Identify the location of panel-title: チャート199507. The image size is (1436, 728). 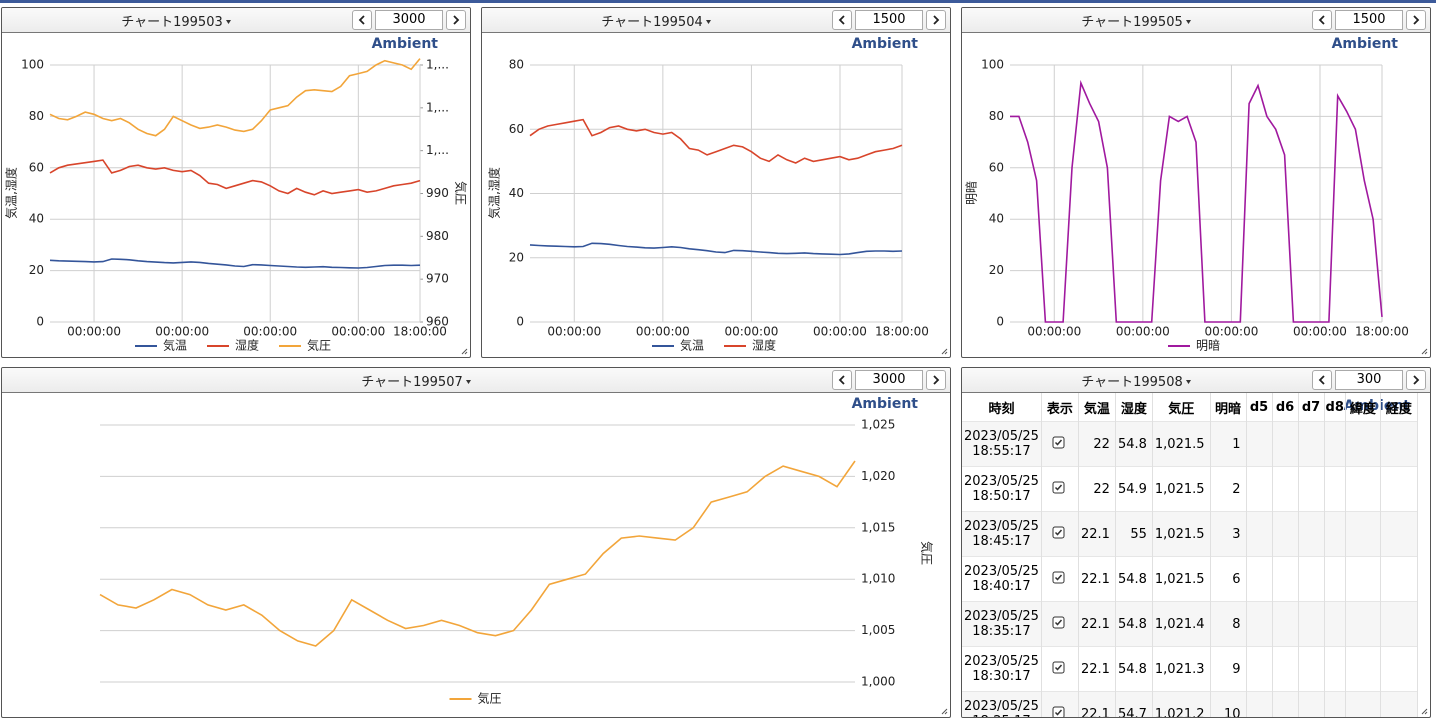
(417, 380).